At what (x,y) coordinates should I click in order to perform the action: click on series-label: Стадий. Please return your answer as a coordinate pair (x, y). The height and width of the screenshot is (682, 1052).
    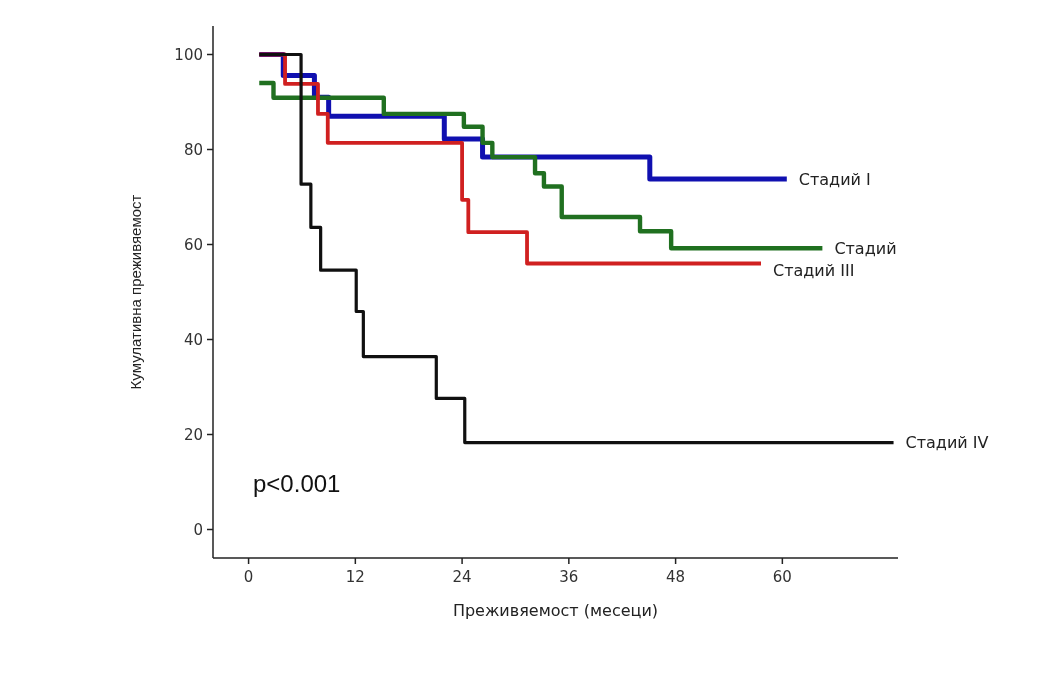
    Looking at the image, I should click on (865, 248).